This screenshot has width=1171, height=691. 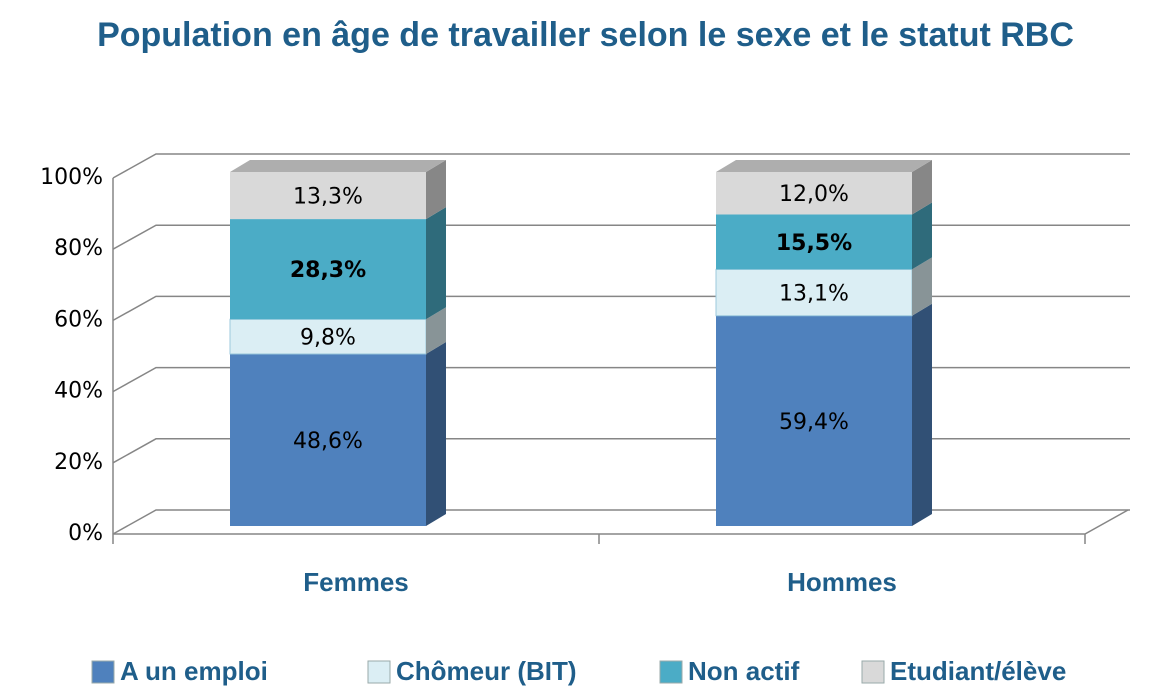 What do you see at coordinates (78, 319) in the screenshot?
I see `y-tick-label: 60%` at bounding box center [78, 319].